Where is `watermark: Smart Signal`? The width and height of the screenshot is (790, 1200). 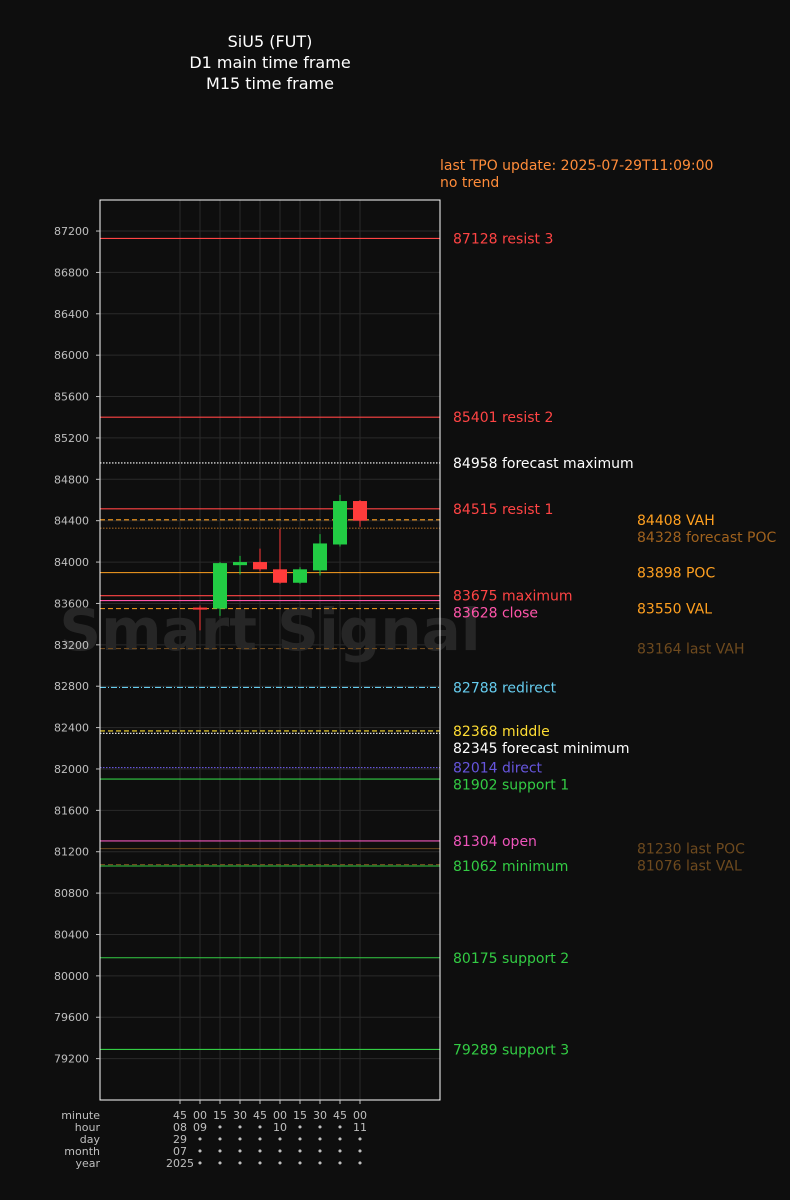 watermark: Smart Signal is located at coordinates (269, 630).